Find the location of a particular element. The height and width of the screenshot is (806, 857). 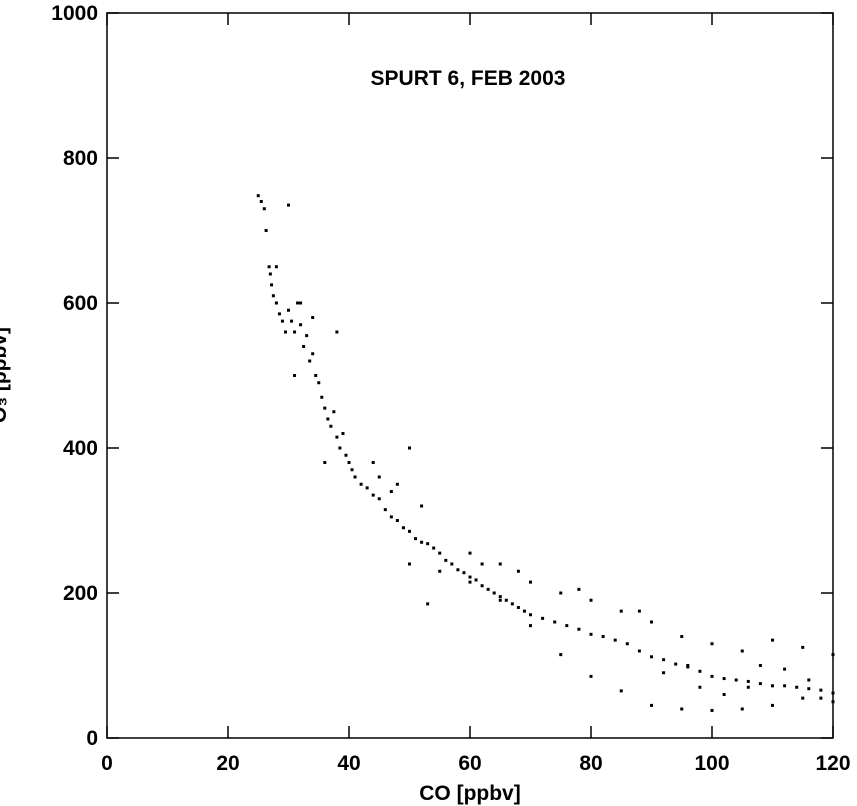

chart-title: SPURT 6, FEB 2003 is located at coordinates (468, 78).